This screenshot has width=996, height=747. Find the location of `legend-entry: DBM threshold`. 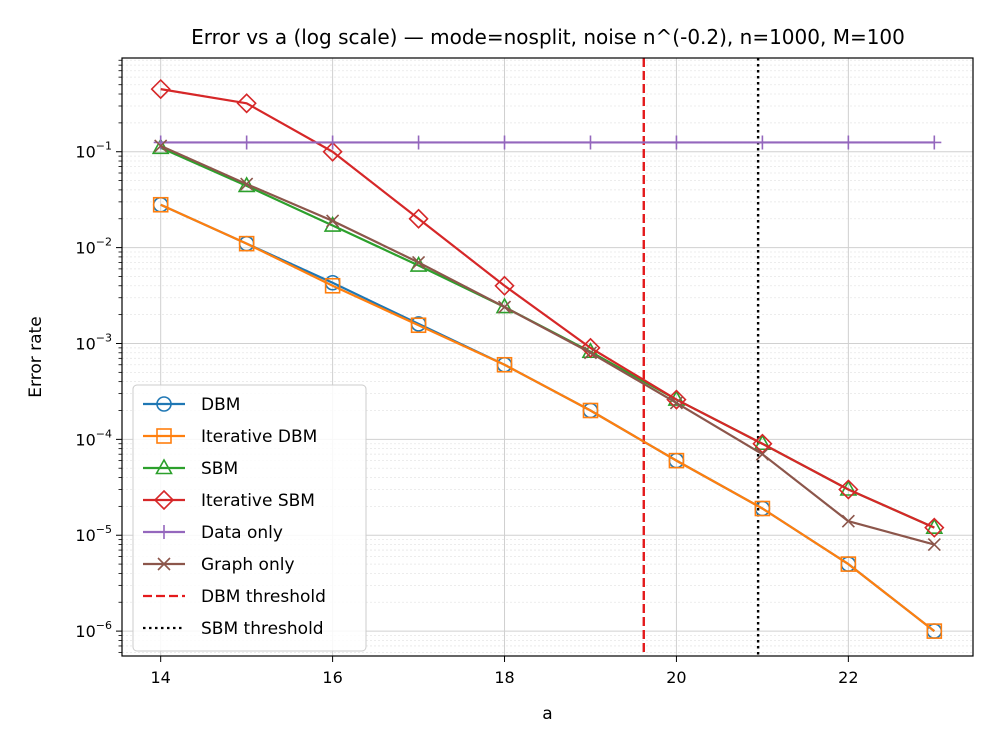

legend-entry: DBM threshold is located at coordinates (234, 597).